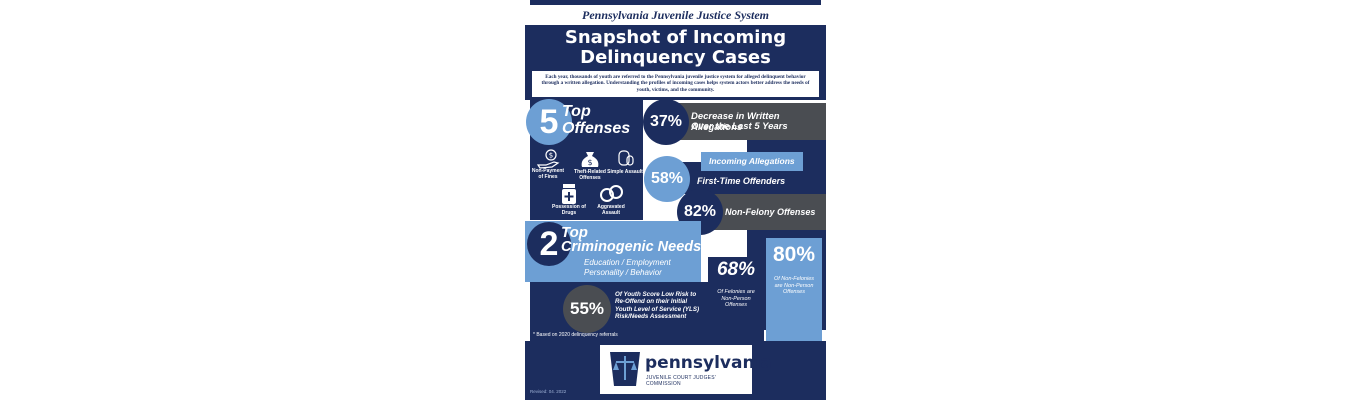 Image resolution: width=1350 pixels, height=400 pixels. What do you see at coordinates (627, 262) in the screenshot?
I see `criminogenic-line-1: Education / Employment` at bounding box center [627, 262].